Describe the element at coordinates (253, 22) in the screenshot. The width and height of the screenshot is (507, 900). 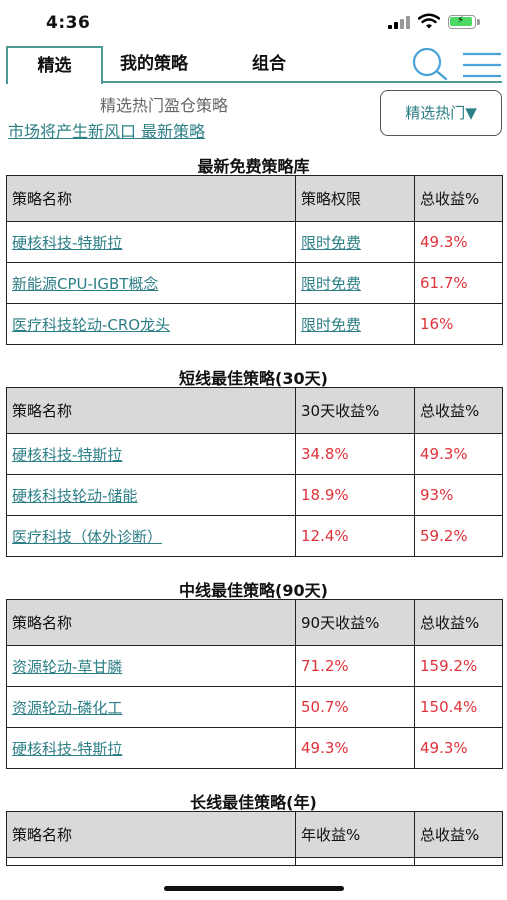
I see `status-bar: 4:36 ⚡` at that location.